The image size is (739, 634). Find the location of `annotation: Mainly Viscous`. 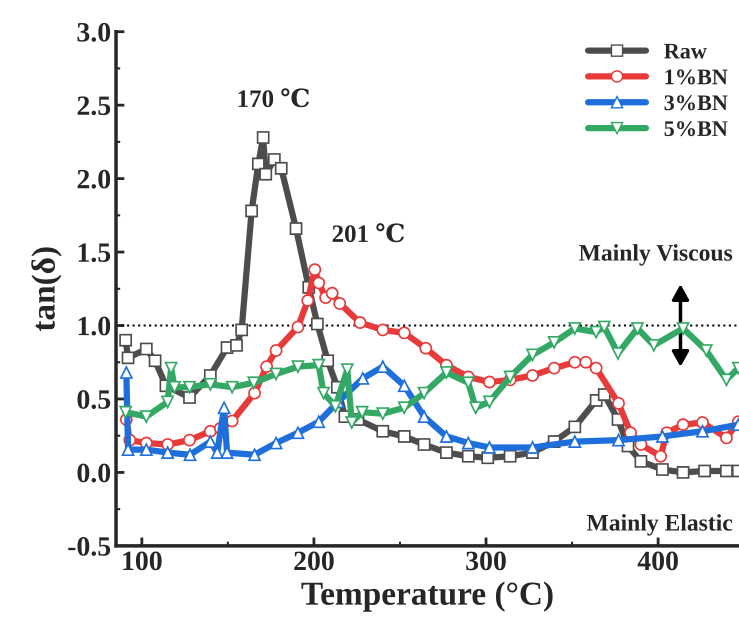

annotation: Mainly Viscous is located at coordinates (655, 255).